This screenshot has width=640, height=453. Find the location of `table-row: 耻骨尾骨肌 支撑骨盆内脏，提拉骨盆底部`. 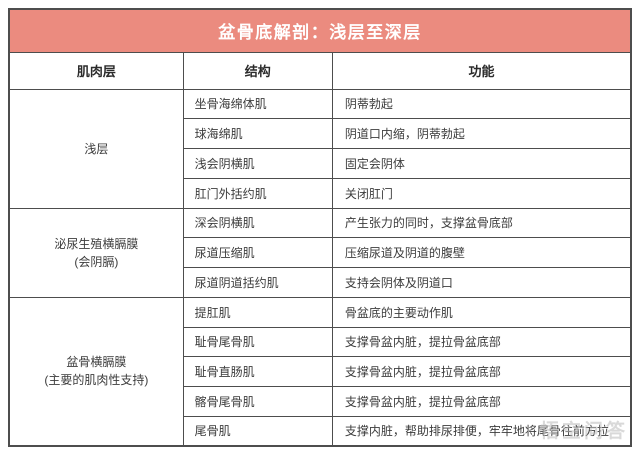

table-row: 耻骨尾骨肌 支撑骨盆内脏，提拉骨盆底部 is located at coordinates (320, 342).